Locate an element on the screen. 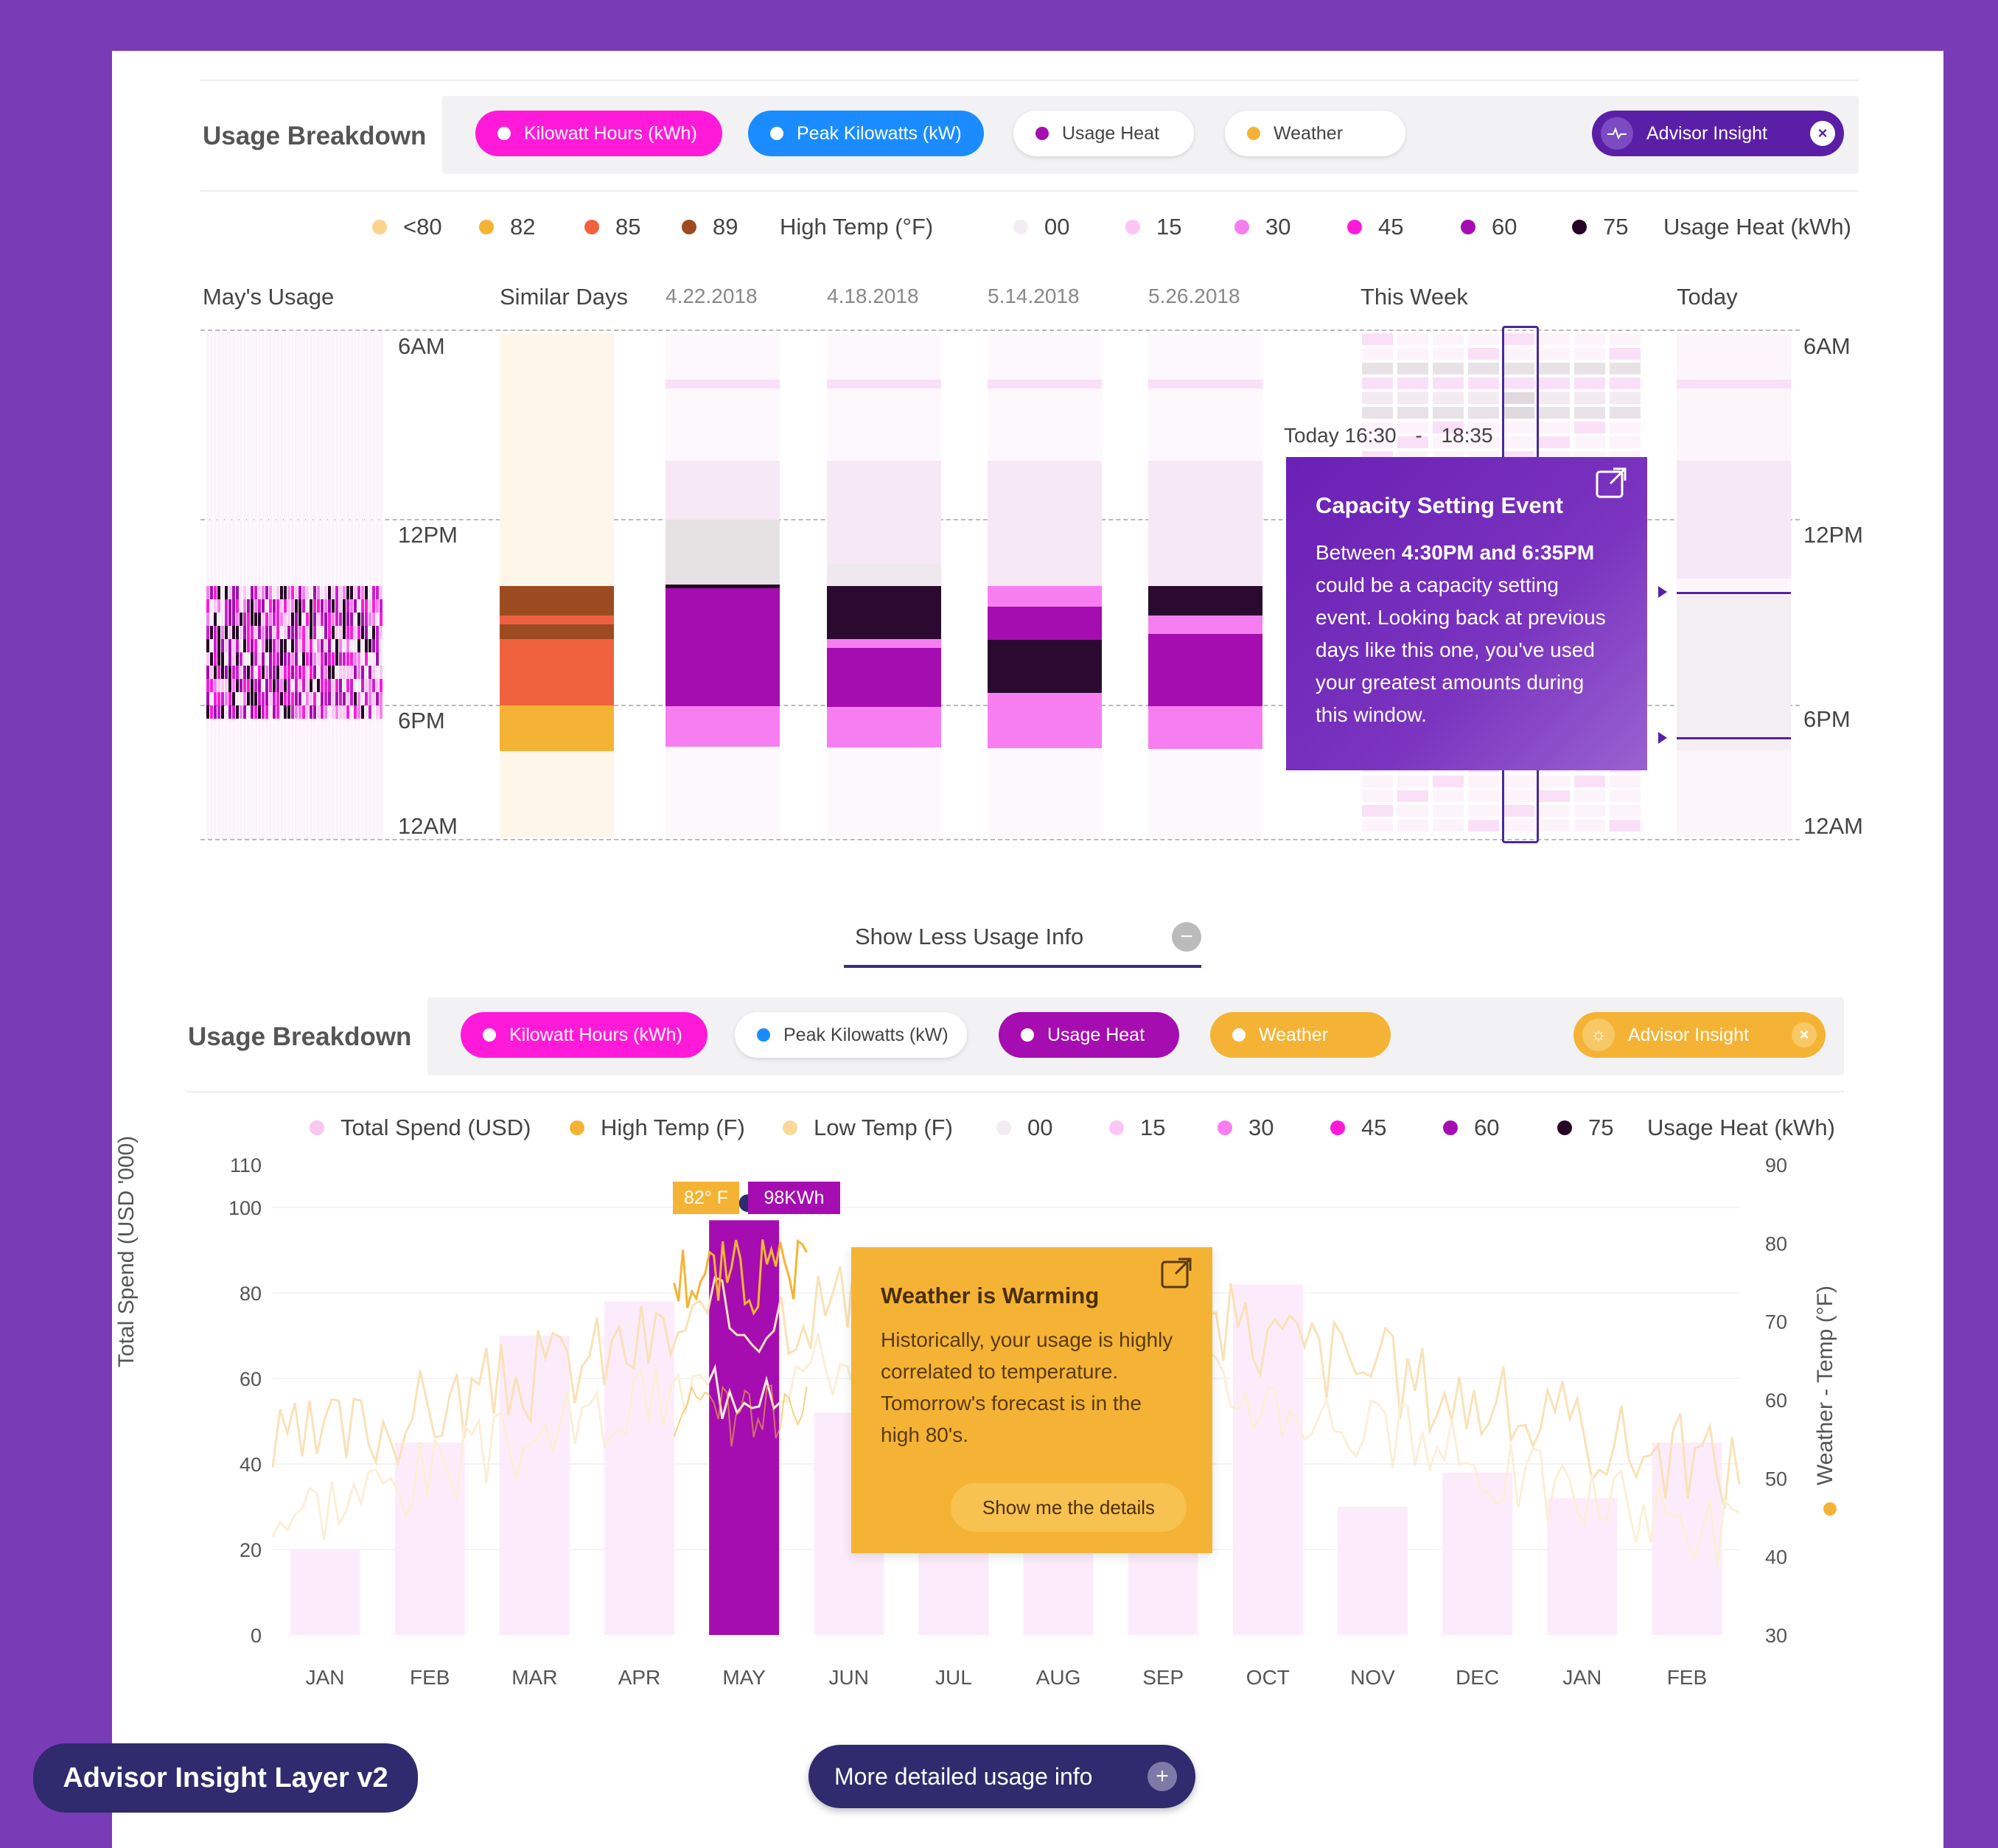 The width and height of the screenshot is (1998, 1848). bottom-advisor-pill: ☼ Advisor Insight × is located at coordinates (1699, 1035).